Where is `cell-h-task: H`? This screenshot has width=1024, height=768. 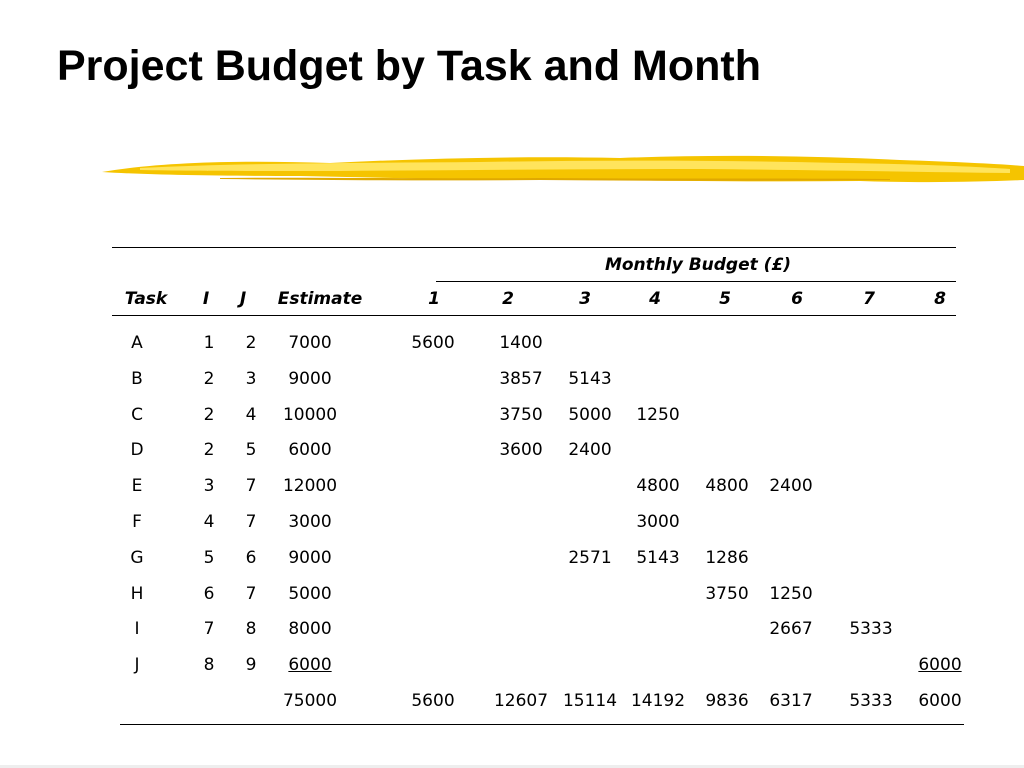
cell-h-task: H is located at coordinates (137, 593).